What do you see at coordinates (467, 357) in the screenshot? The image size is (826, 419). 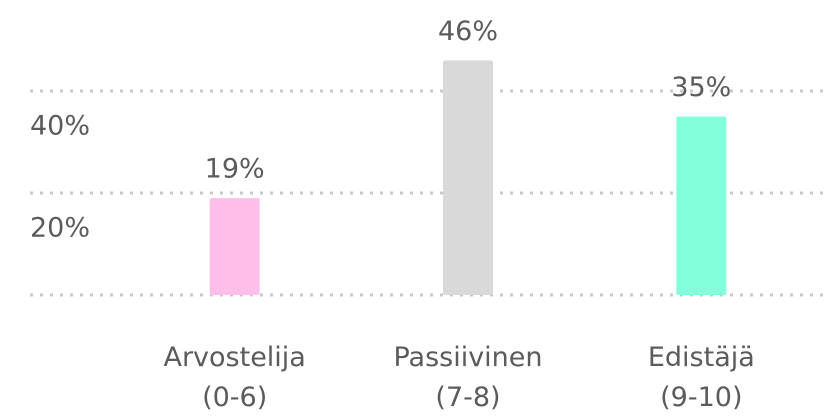 I see `x-tick-label-line: Passiivinen` at bounding box center [467, 357].